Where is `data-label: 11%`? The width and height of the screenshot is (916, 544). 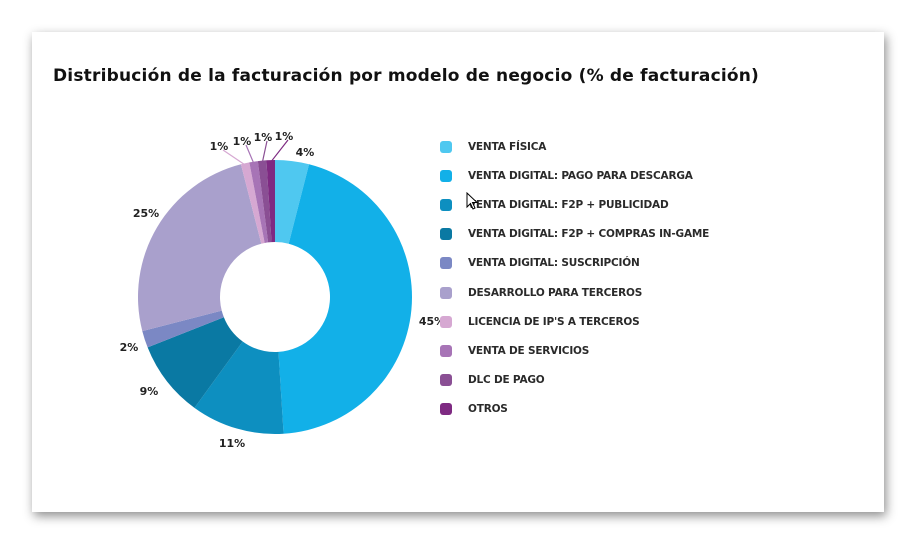 data-label: 11% is located at coordinates (232, 443).